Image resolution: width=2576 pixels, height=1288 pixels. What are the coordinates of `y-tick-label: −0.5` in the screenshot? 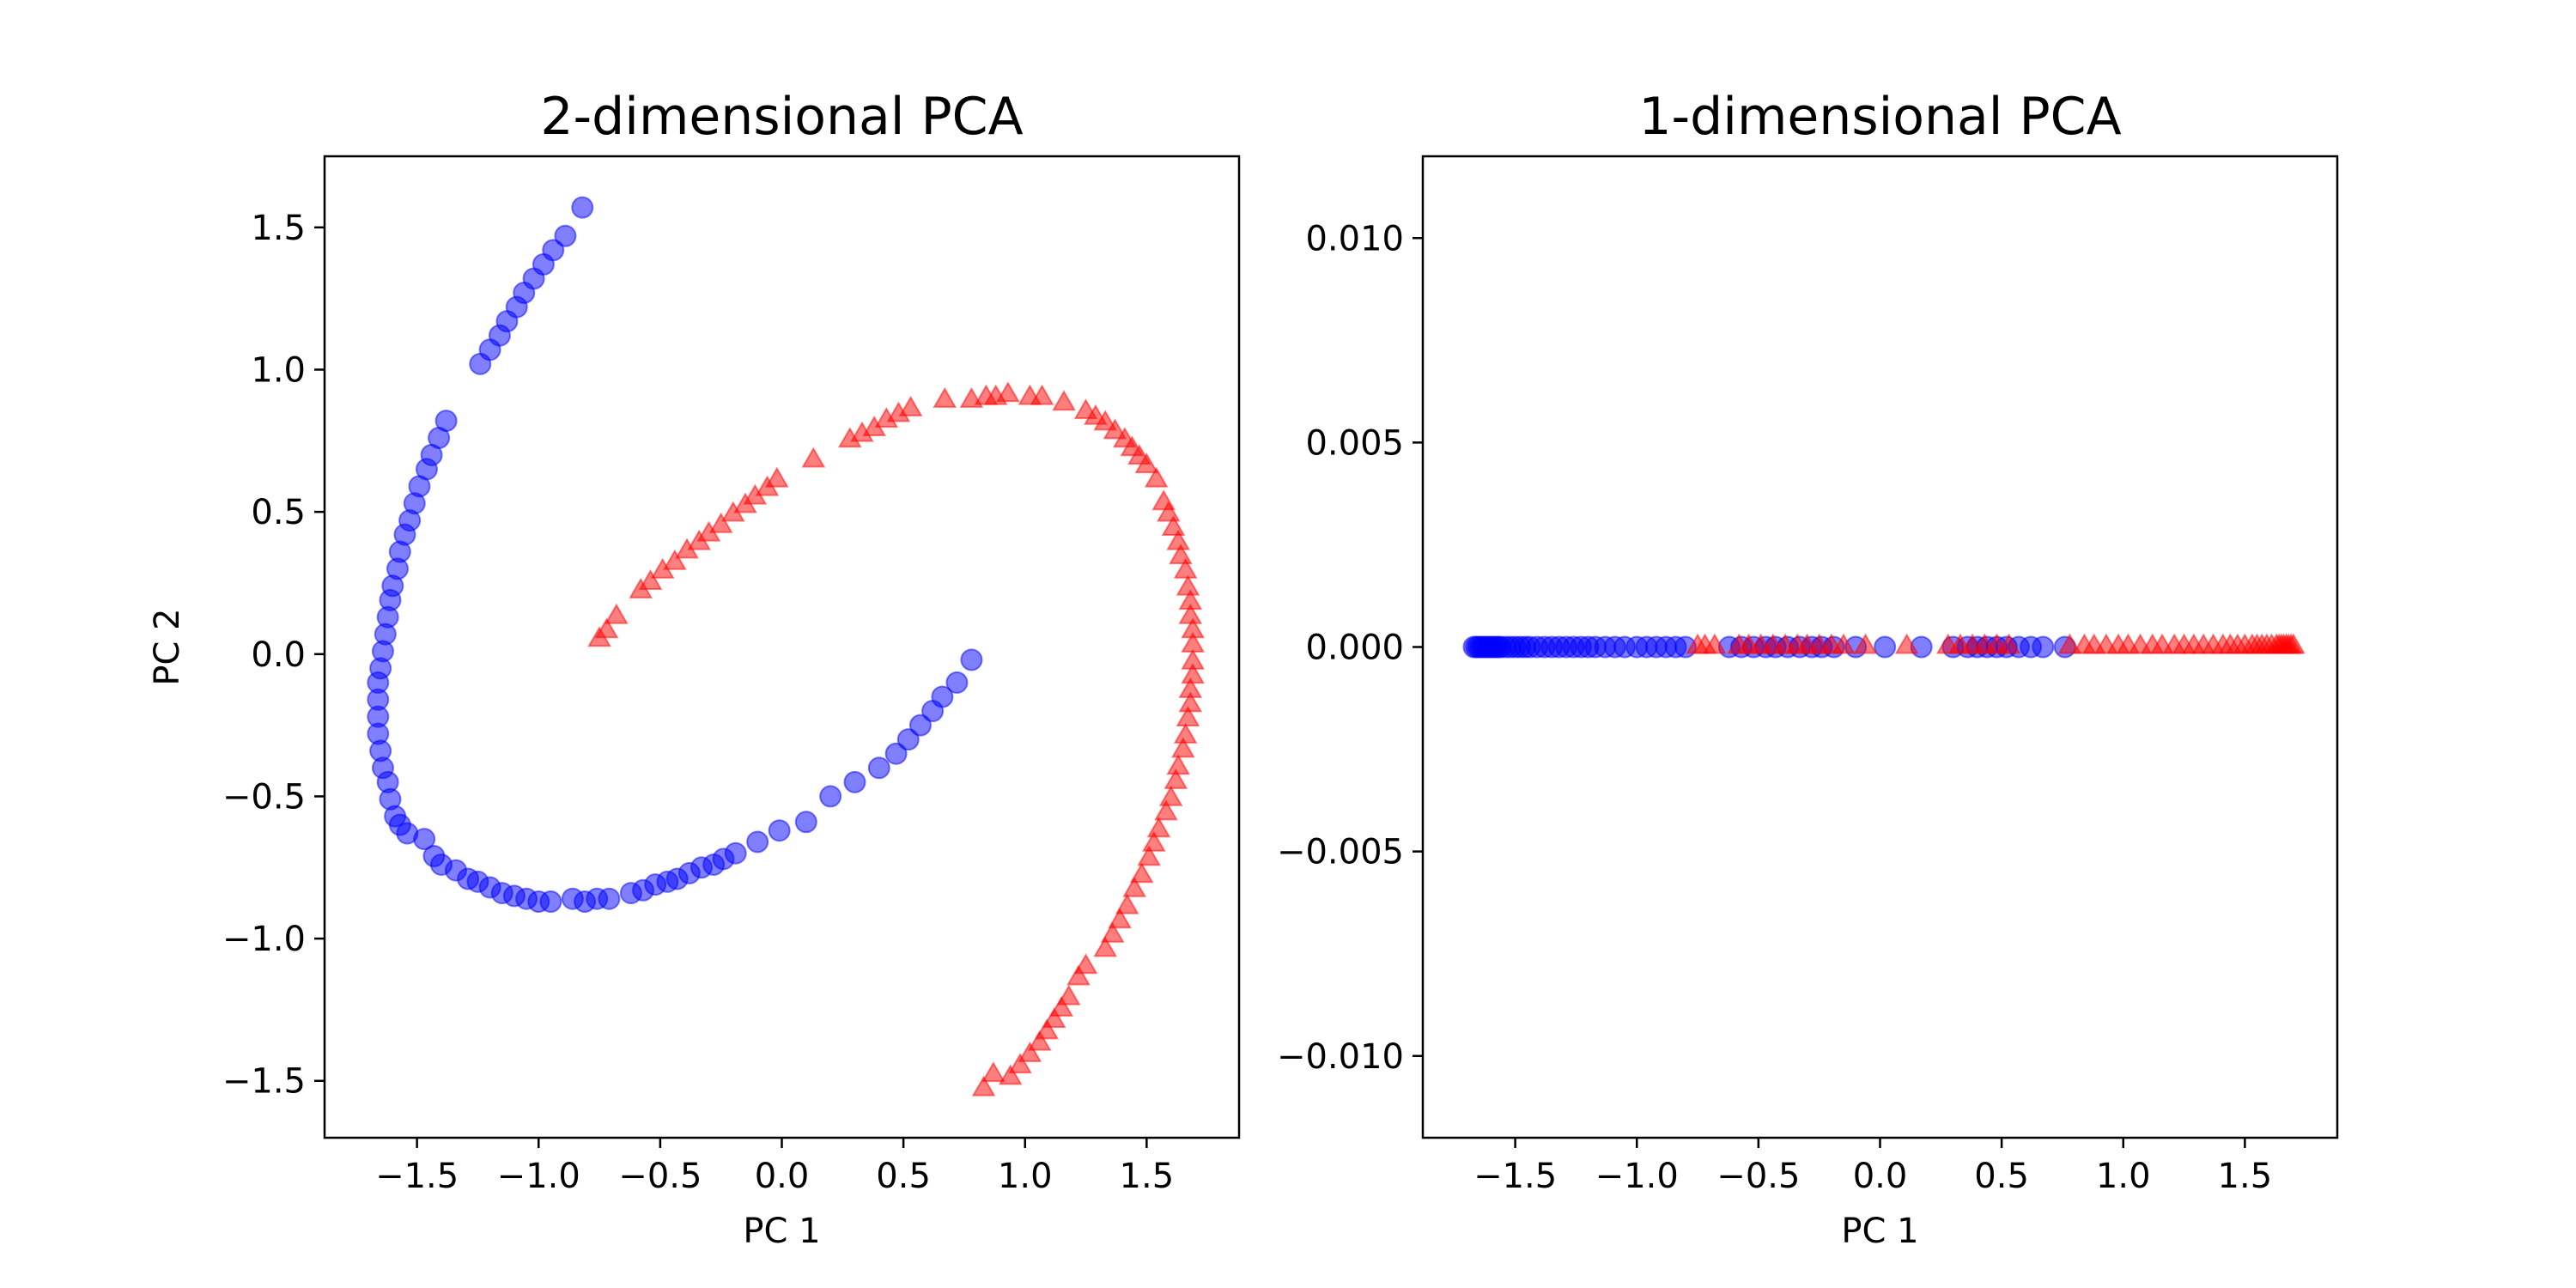 It's located at (264, 797).